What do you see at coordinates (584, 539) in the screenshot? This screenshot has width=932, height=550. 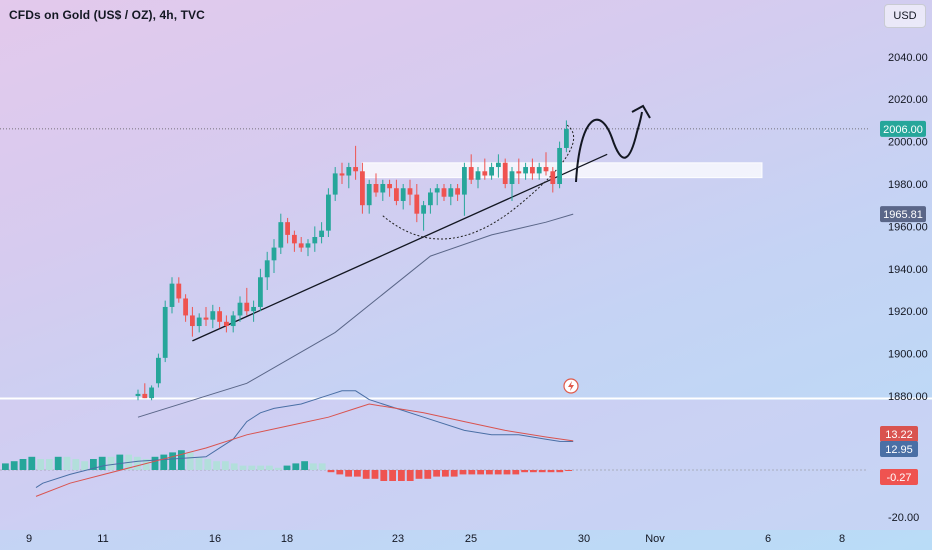 I see `x-tick-label: 30` at bounding box center [584, 539].